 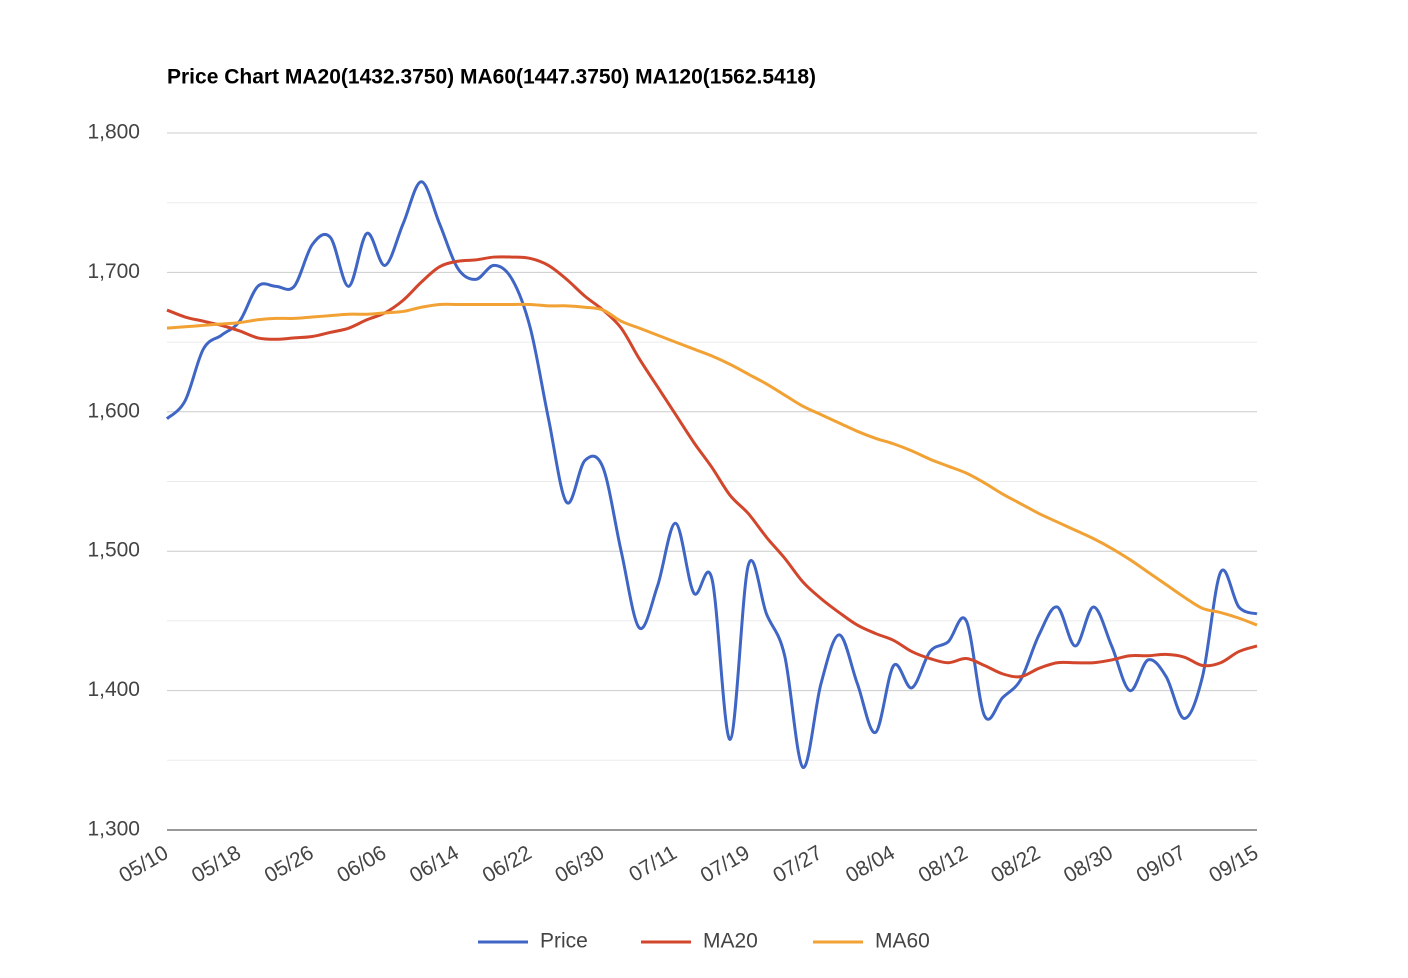 What do you see at coordinates (725, 864) in the screenshot?
I see `x-tick-label: 07/19` at bounding box center [725, 864].